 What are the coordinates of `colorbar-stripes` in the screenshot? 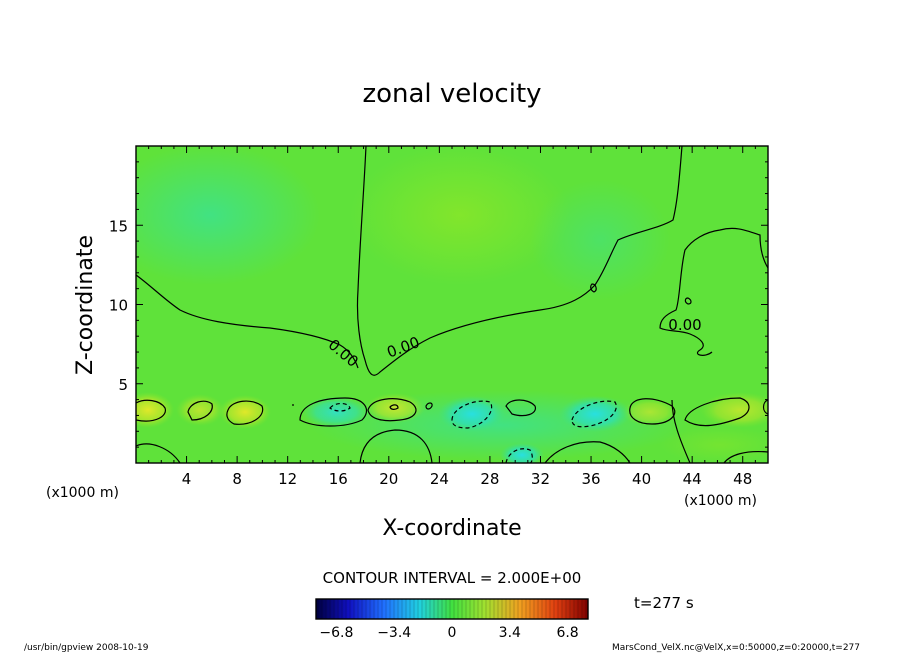 It's located at (452, 609).